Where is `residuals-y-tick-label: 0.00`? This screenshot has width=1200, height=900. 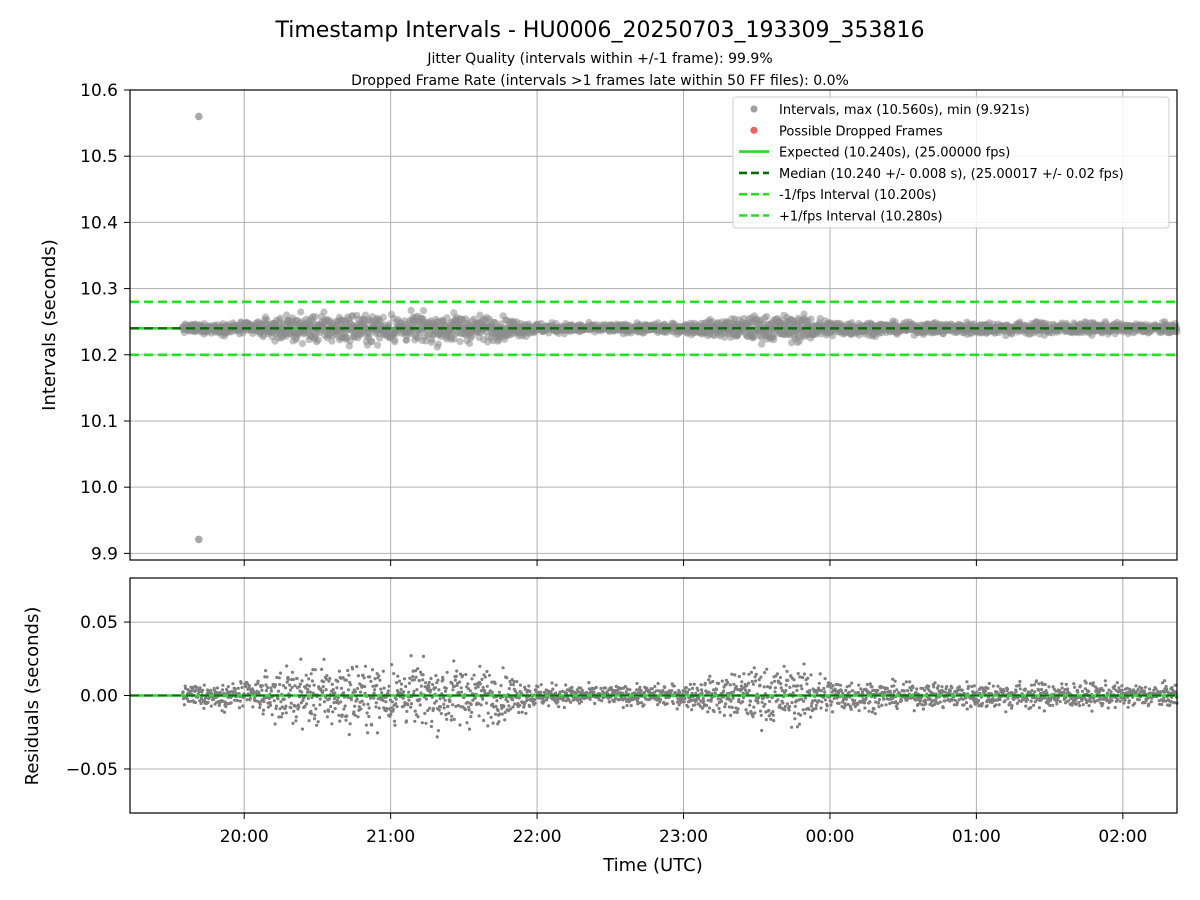 residuals-y-tick-label: 0.00 is located at coordinates (99, 697).